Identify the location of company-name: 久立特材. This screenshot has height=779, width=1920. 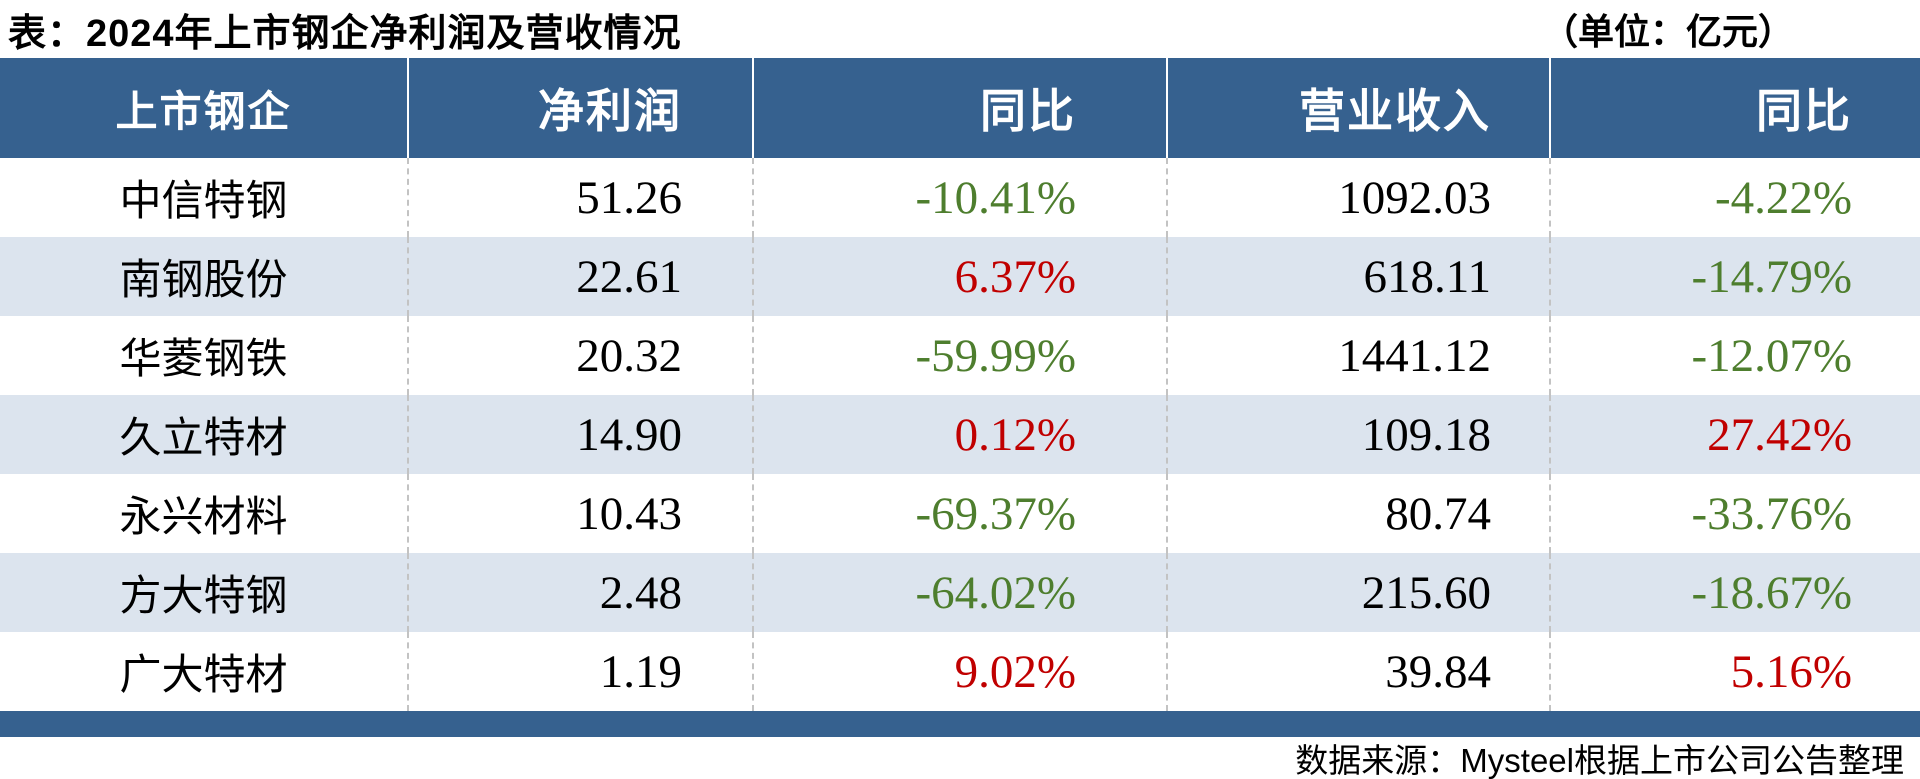
(203, 437).